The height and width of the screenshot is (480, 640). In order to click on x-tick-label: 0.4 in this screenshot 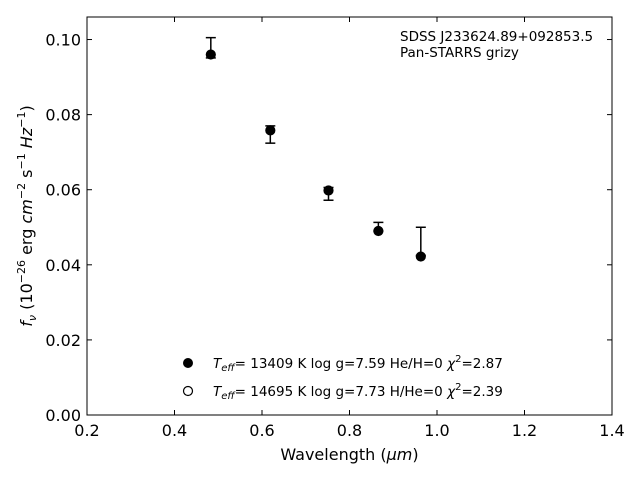, I will do `click(174, 430)`.